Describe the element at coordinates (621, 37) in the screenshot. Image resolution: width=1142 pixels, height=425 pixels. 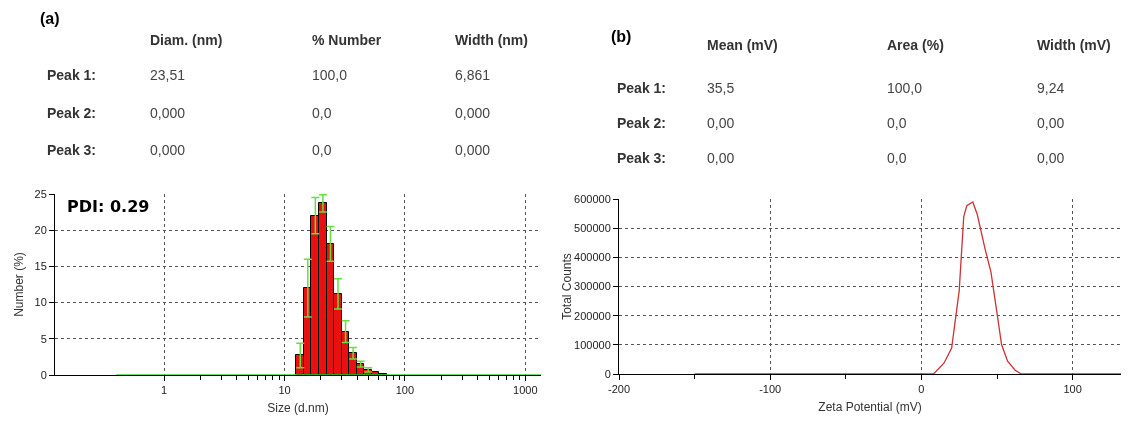
I see `text: (b)` at that location.